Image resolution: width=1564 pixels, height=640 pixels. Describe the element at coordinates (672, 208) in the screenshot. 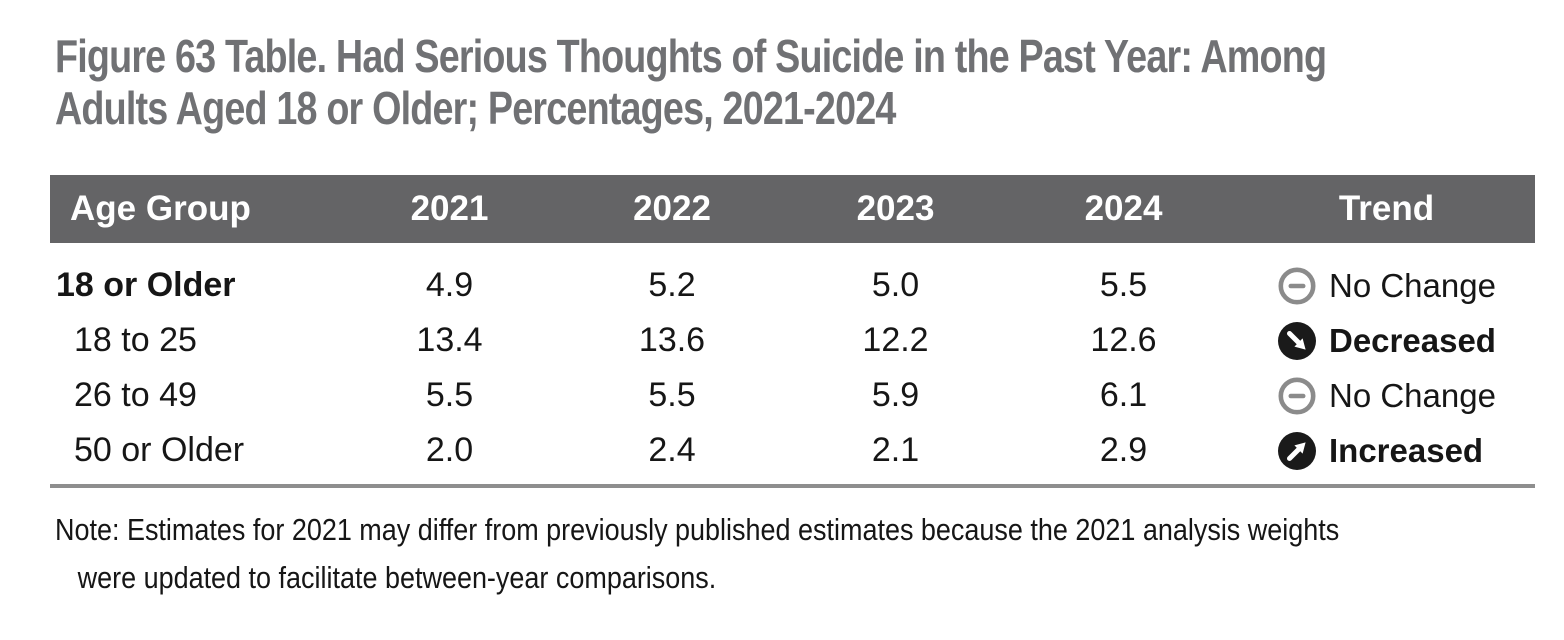

I see `column-header-2022: 2022` at that location.